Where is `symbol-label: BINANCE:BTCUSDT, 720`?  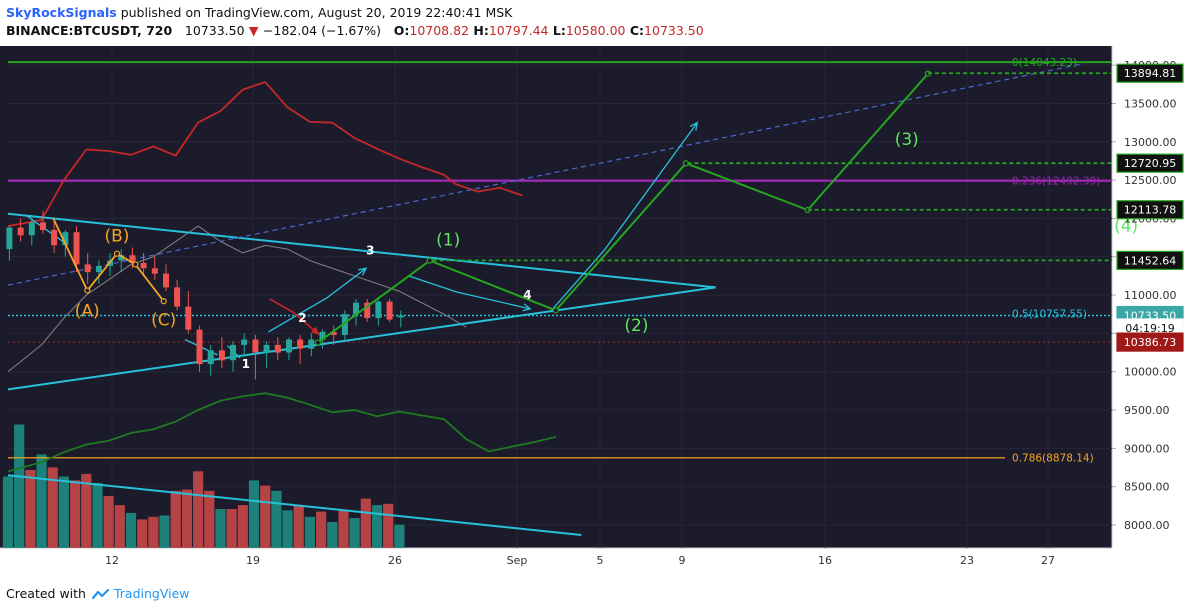
symbol-label: BINANCE:BTCUSDT, 720 is located at coordinates (89, 30).